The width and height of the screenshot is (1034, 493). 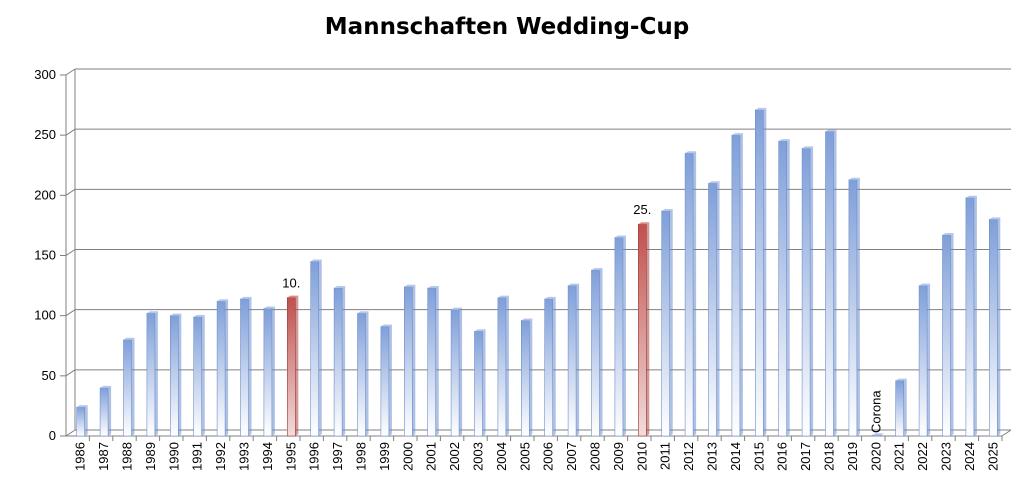 What do you see at coordinates (267, 456) in the screenshot?
I see `x-tick-label: 1994` at bounding box center [267, 456].